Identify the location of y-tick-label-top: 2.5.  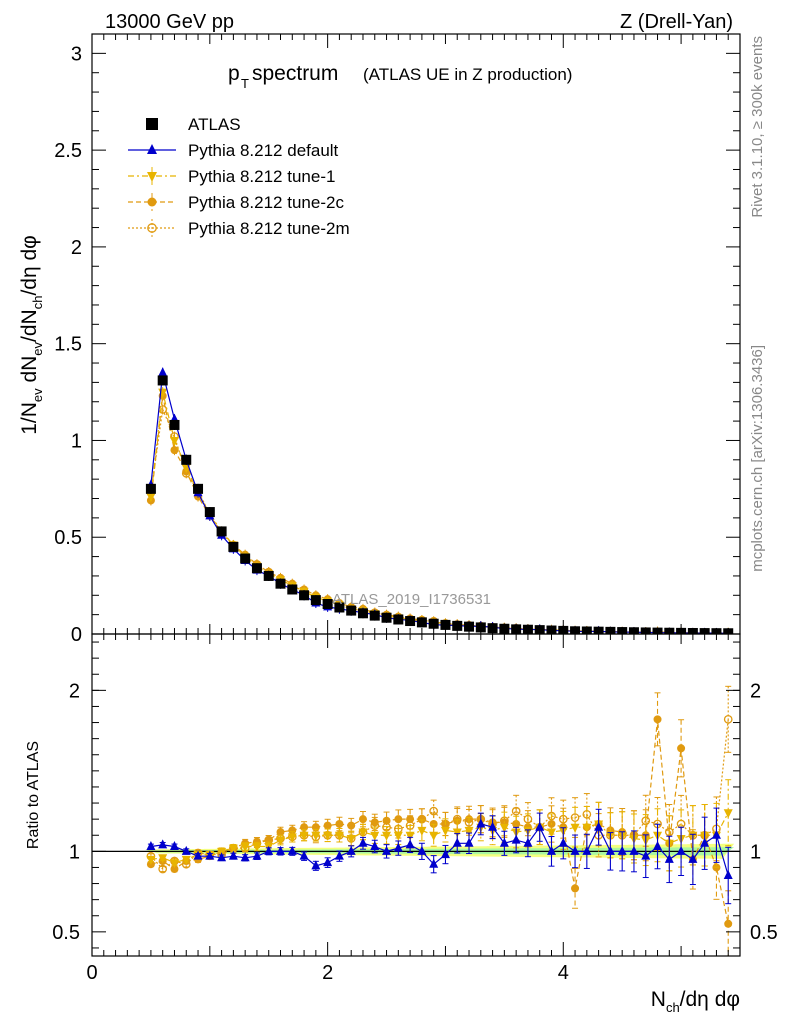
(68, 151).